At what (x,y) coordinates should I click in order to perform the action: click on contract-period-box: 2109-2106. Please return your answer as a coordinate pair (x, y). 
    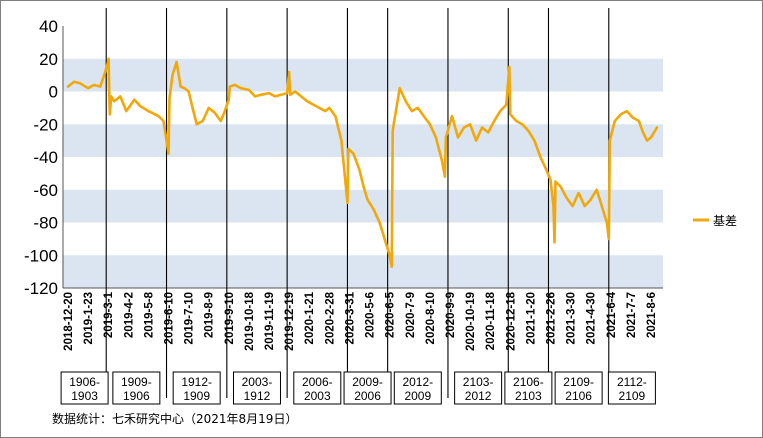
    Looking at the image, I should click on (578, 388).